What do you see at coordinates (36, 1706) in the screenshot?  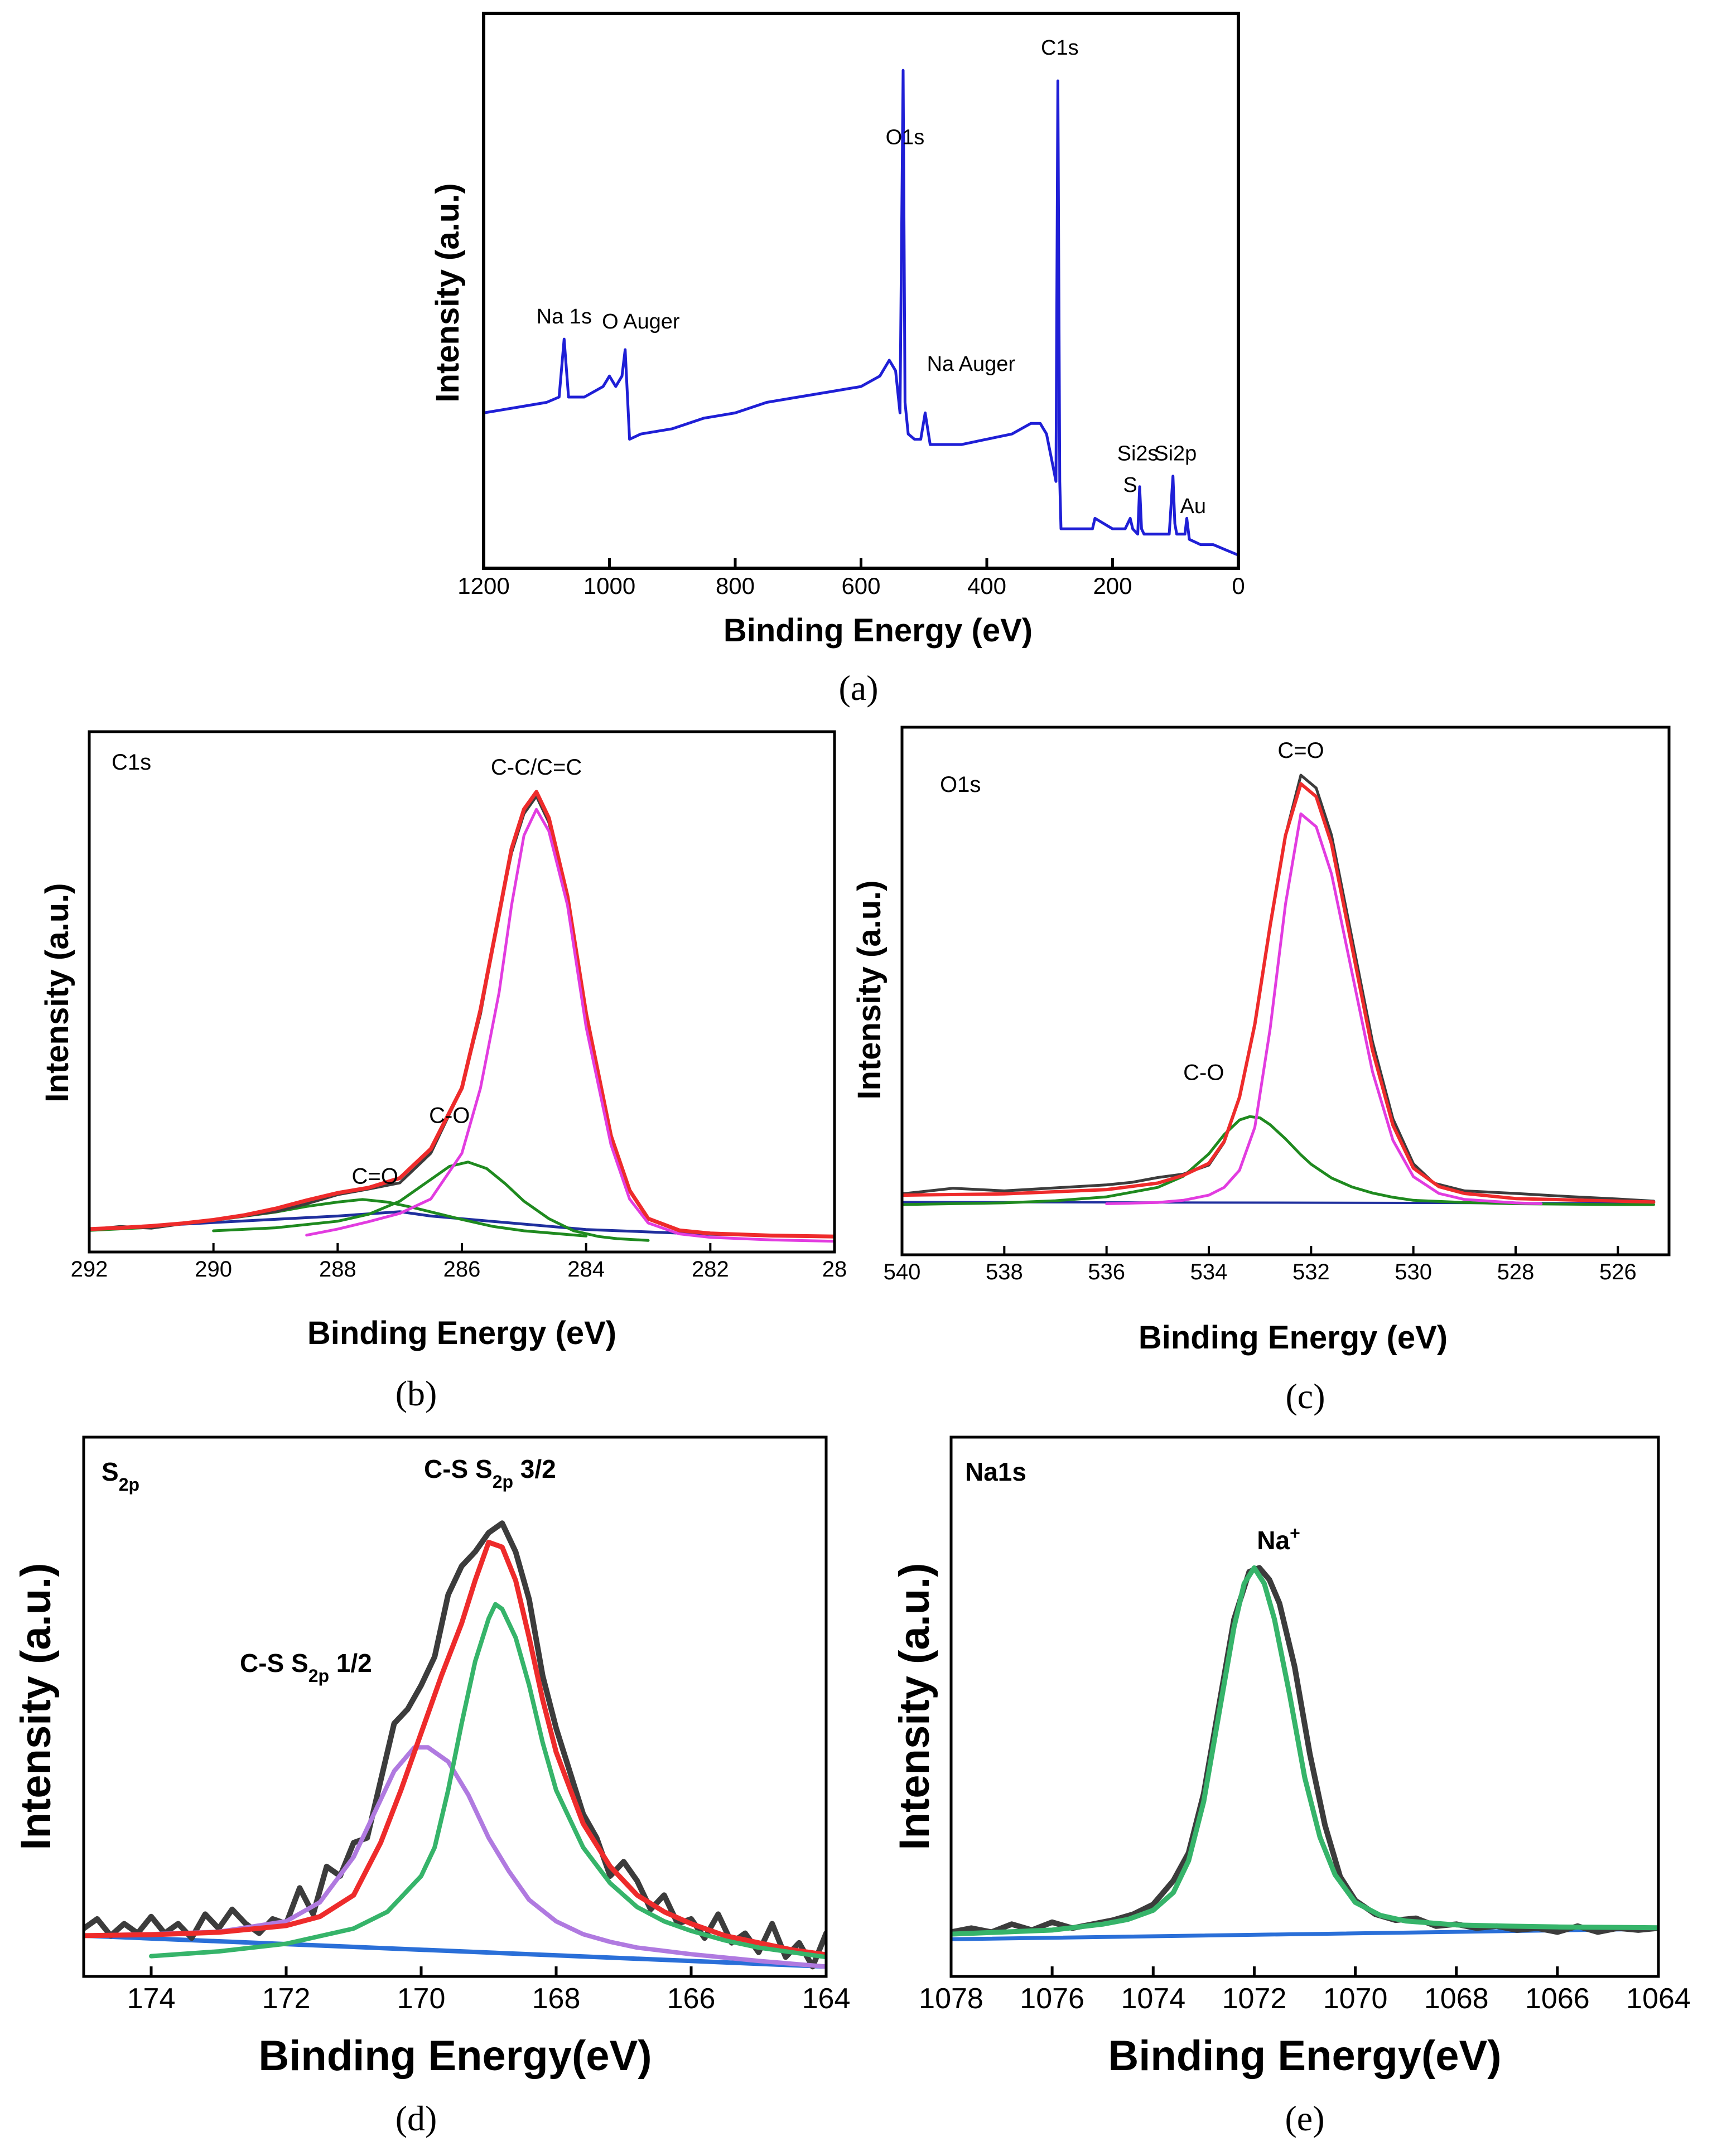 I see `panel-d-y-axis-label: Intensity (a.u.)` at bounding box center [36, 1706].